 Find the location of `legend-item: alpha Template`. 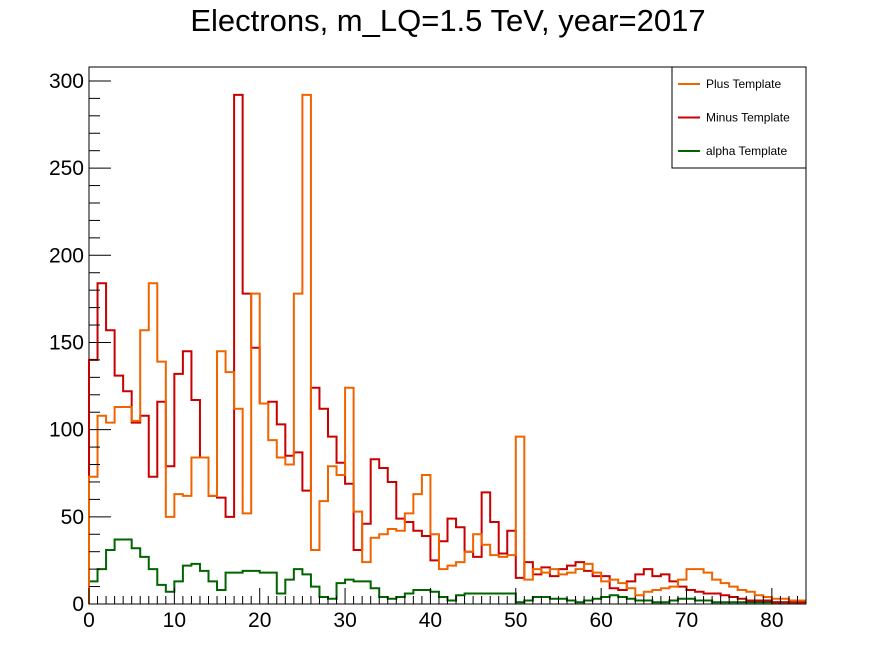

legend-item: alpha Template is located at coordinates (732, 151).